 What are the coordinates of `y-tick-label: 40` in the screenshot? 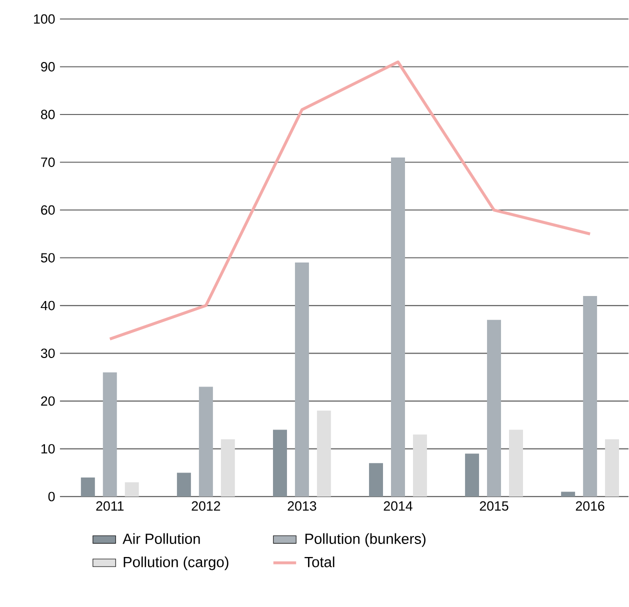 It's located at (47, 305).